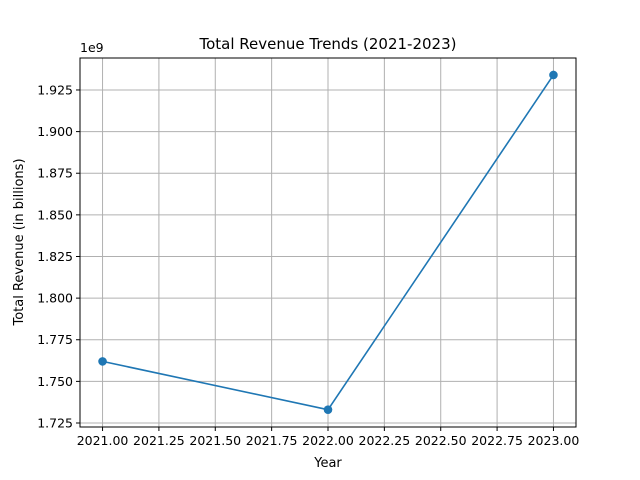  I want to click on x-tick-label: 2022.75, so click(497, 440).